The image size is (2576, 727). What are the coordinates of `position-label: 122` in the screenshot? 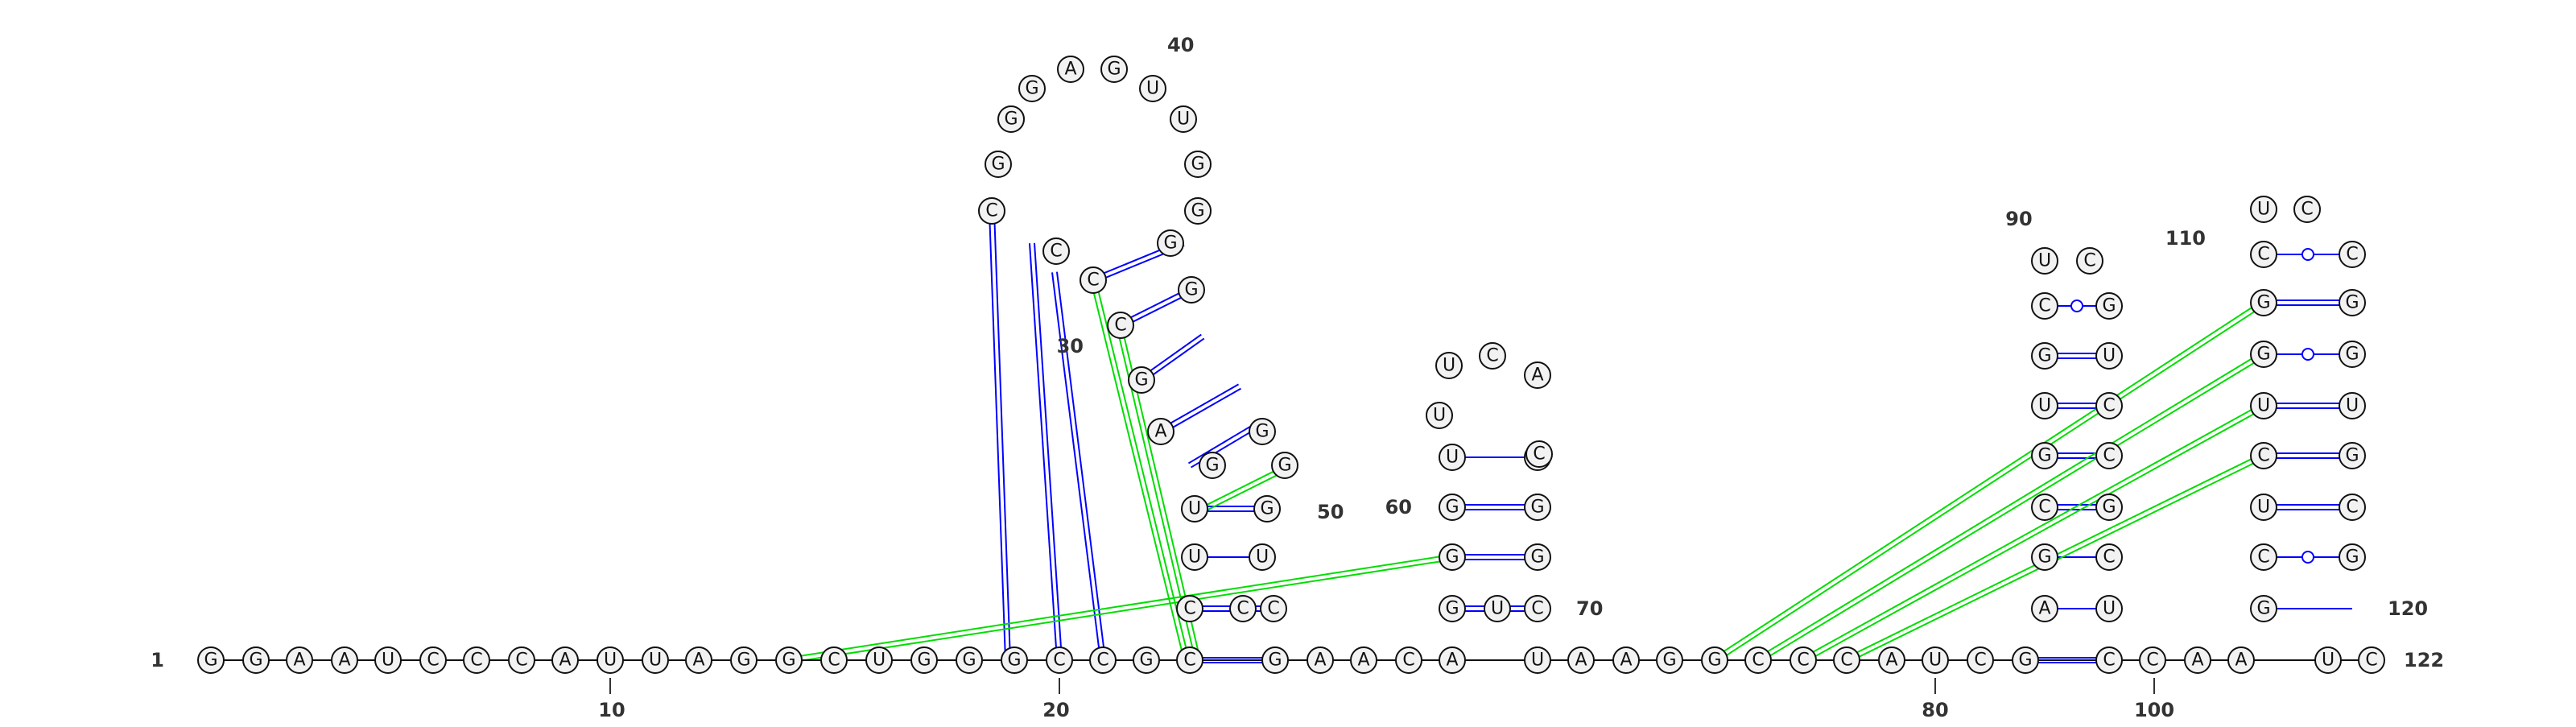 It's located at (2424, 660).